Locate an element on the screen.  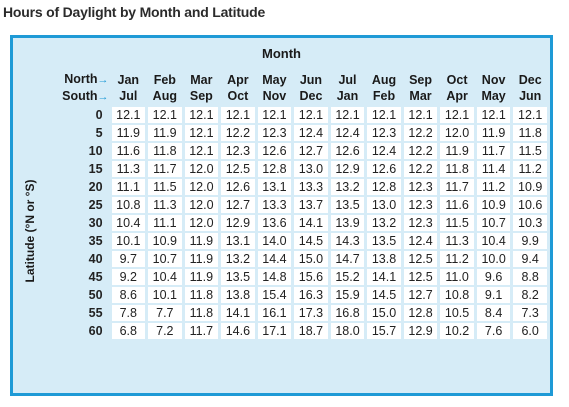
daylight-hours-cell: 9.7 is located at coordinates (128, 259).